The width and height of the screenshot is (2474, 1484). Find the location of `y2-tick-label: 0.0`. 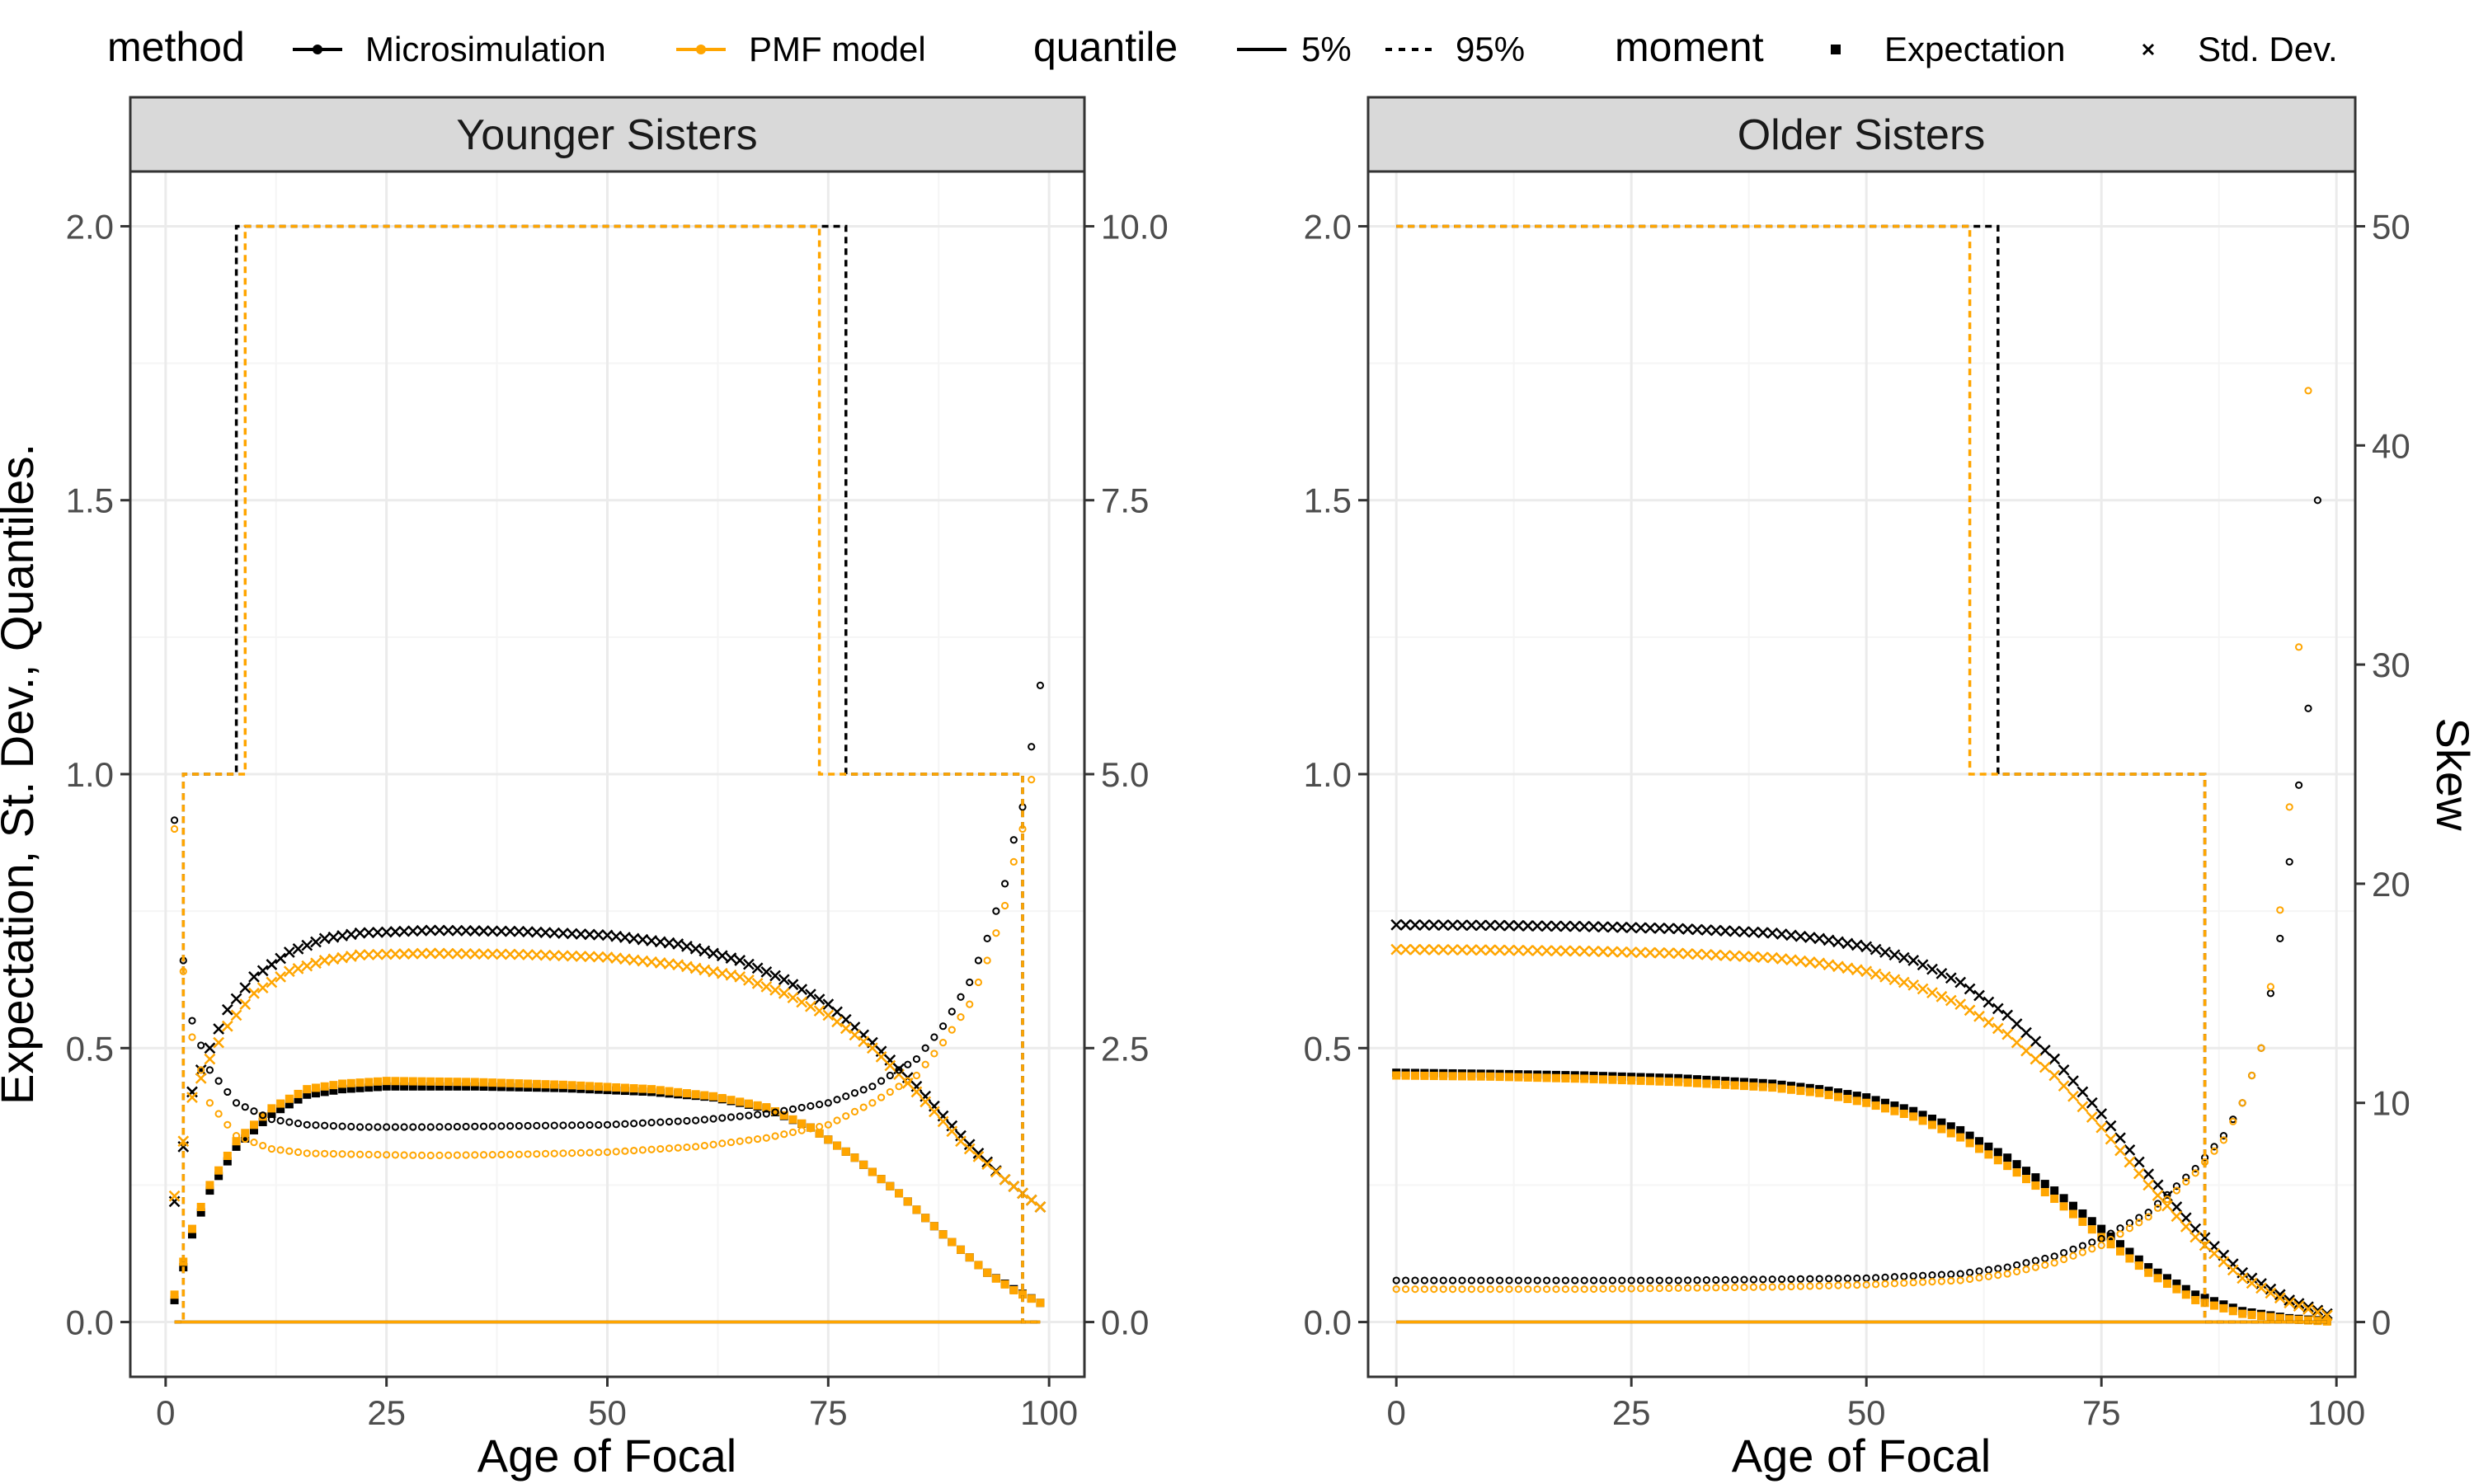

y2-tick-label: 0.0 is located at coordinates (1125, 1322).